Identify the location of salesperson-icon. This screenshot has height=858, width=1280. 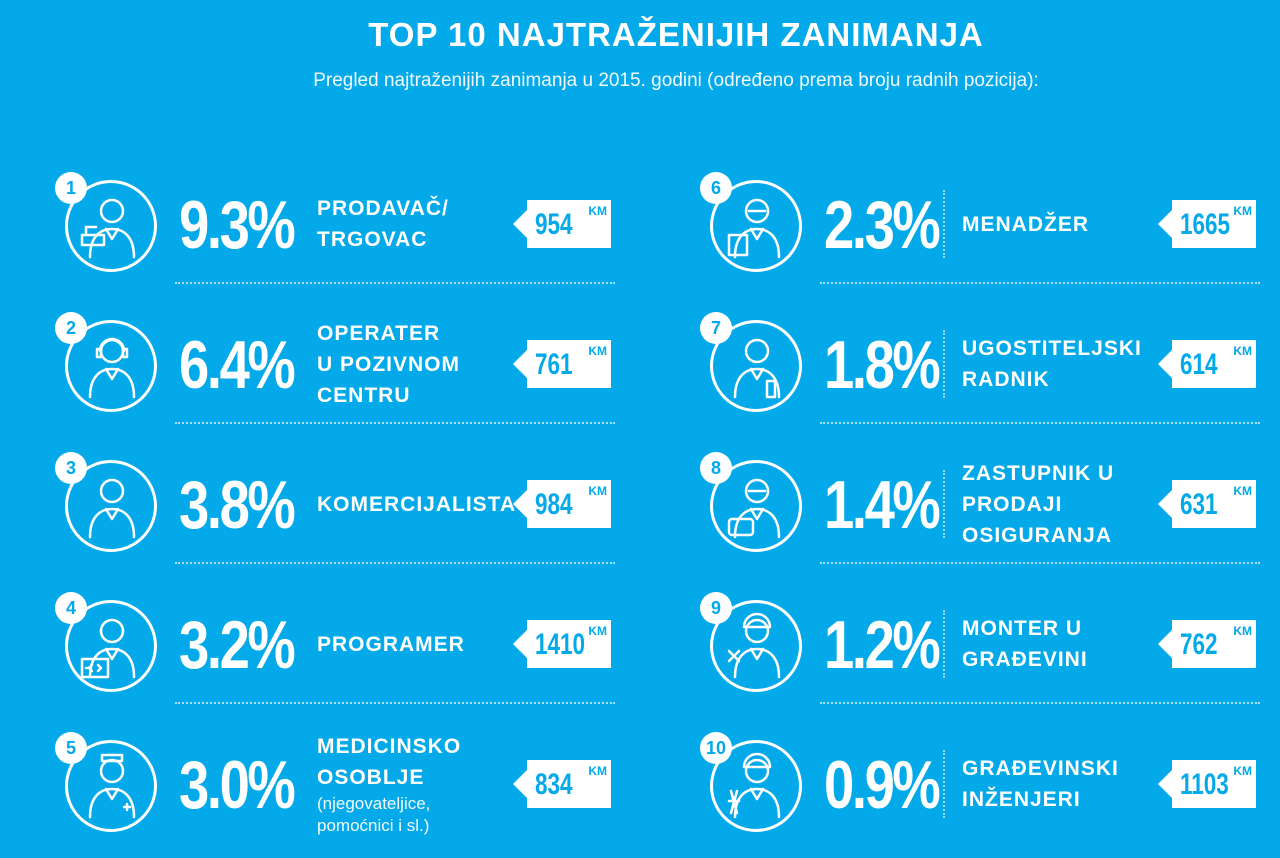
(111, 506).